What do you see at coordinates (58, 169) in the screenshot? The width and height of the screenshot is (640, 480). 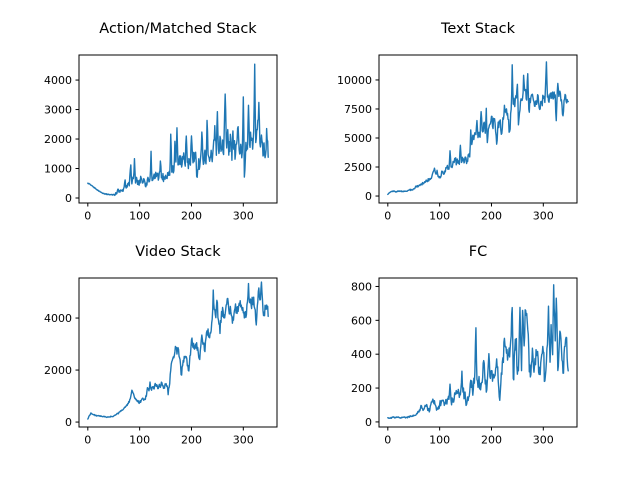 I see `y-tick-label: 1000` at bounding box center [58, 169].